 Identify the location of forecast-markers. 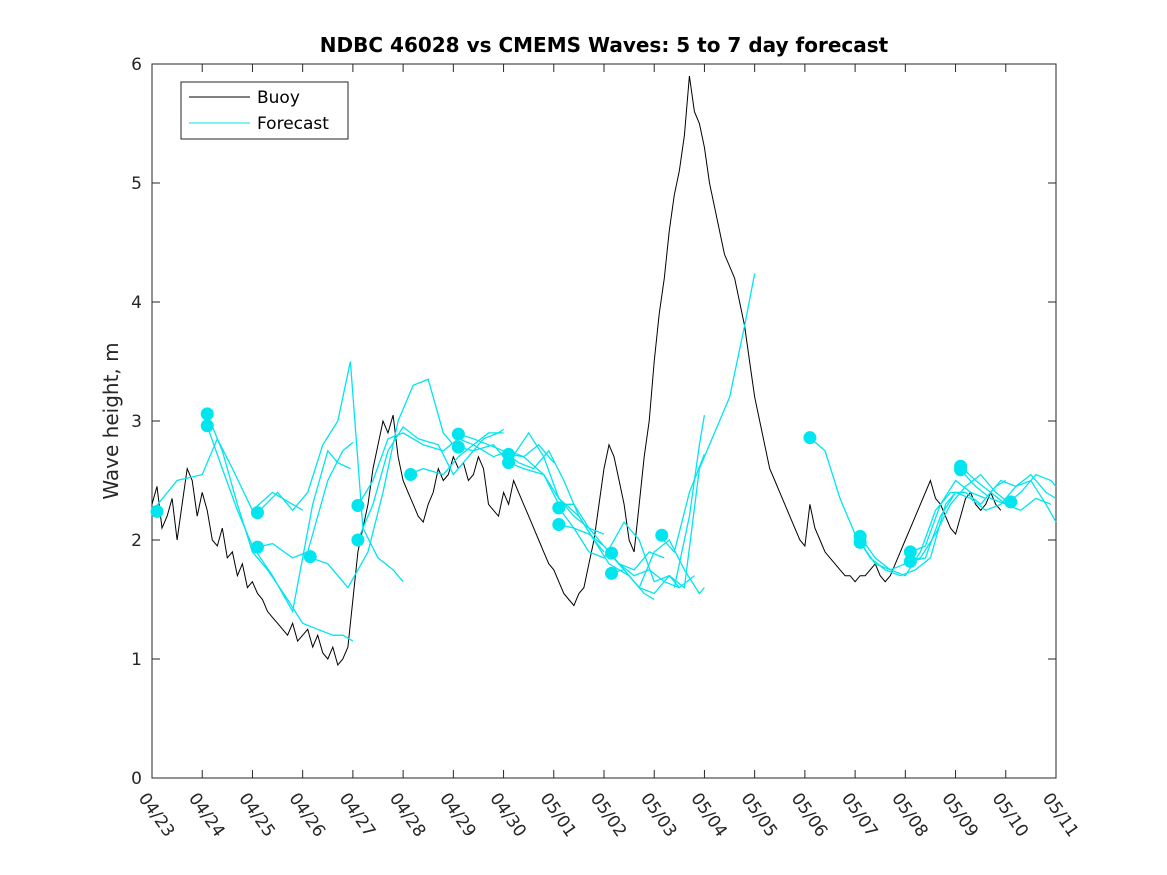
(584, 493).